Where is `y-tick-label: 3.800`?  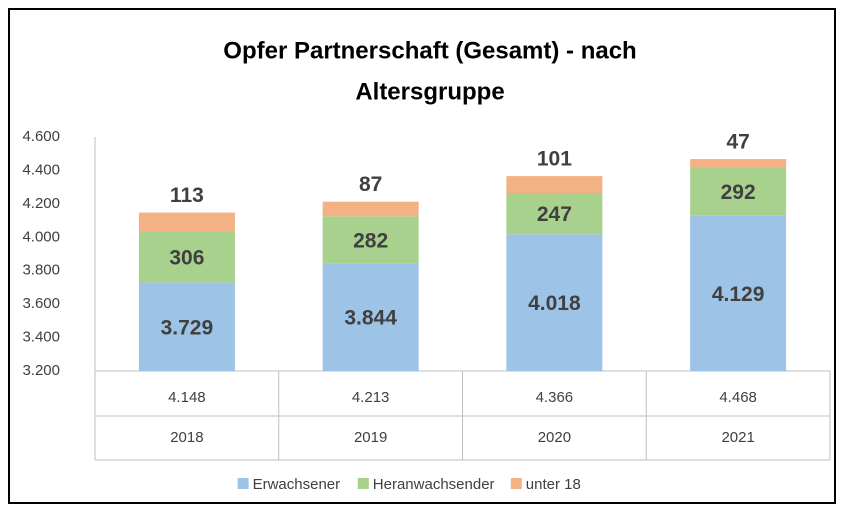 y-tick-label: 3.800 is located at coordinates (41, 270).